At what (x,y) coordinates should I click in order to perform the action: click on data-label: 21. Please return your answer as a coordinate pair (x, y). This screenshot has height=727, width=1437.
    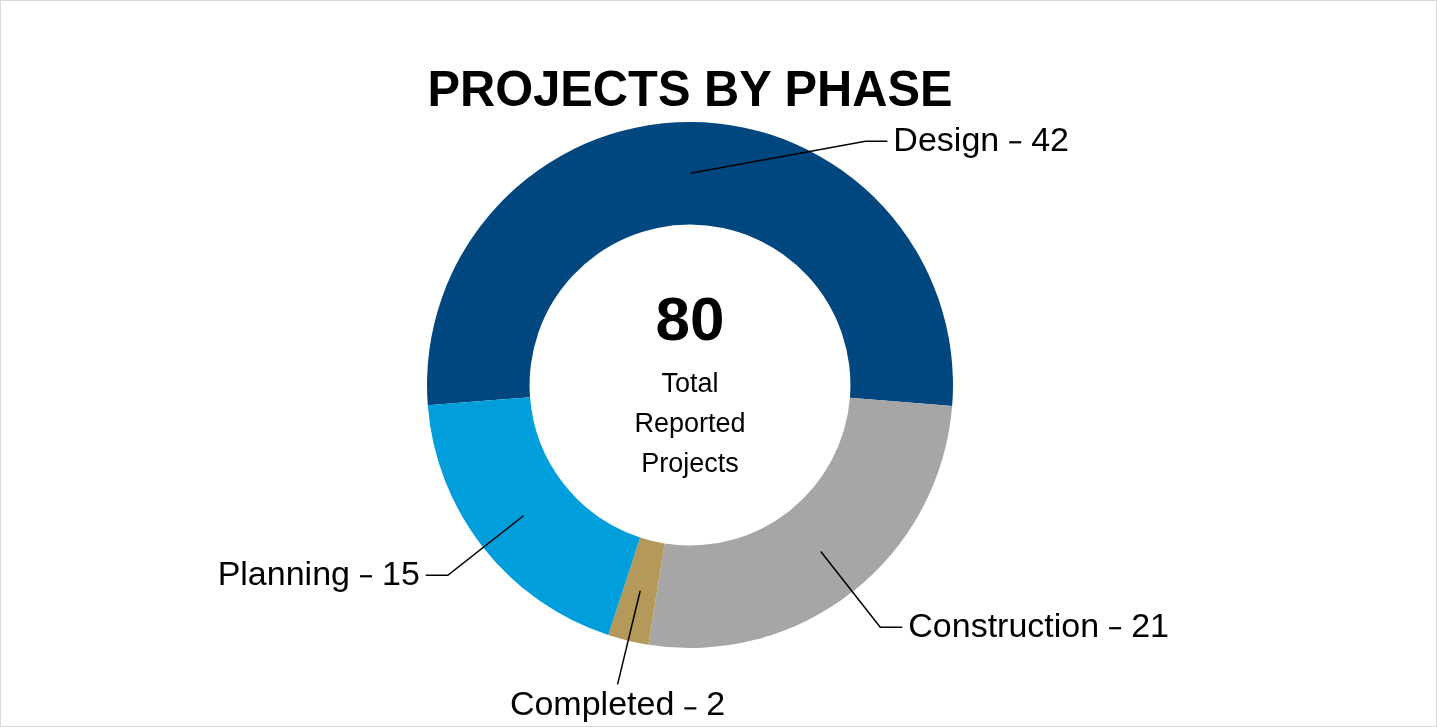
    Looking at the image, I should click on (1150, 624).